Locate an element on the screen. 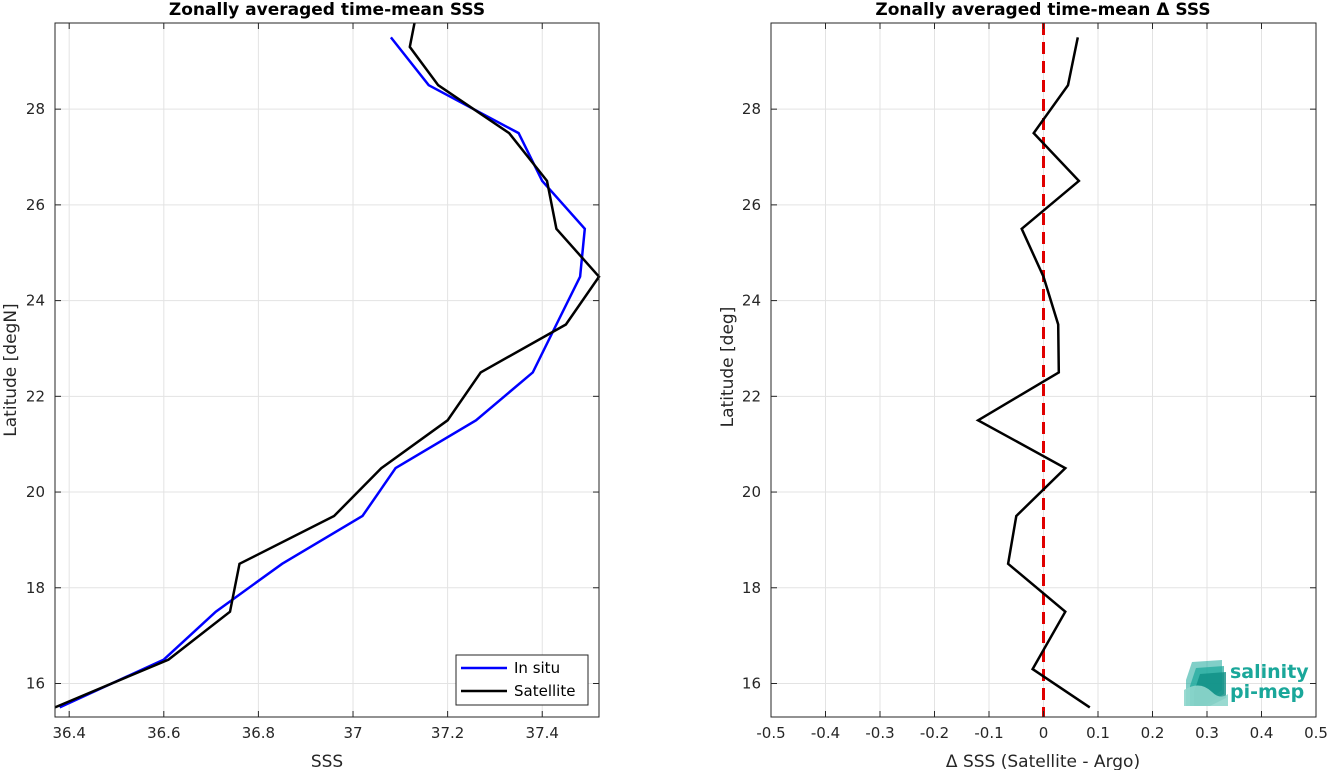  sss-y-tick-label: 22 is located at coordinates (35, 396).